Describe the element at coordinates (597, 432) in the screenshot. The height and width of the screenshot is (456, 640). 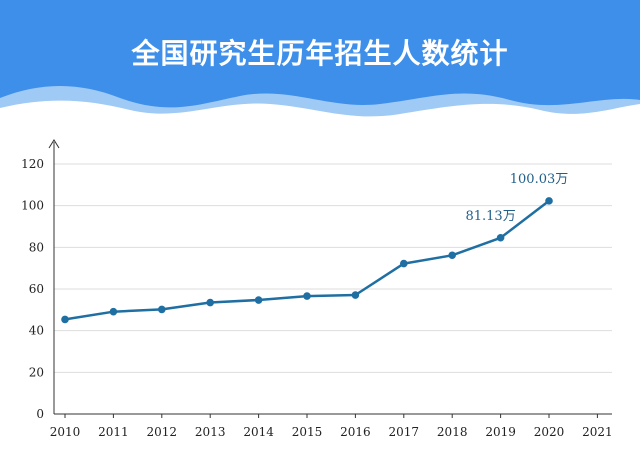
I see `x-tick-label: 2021` at that location.